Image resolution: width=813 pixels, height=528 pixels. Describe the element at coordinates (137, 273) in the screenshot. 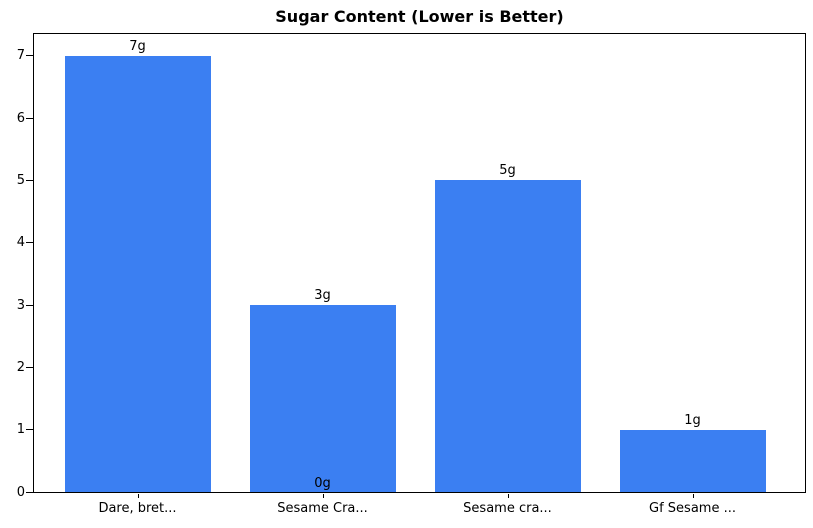

I see `bar-dare-bret` at that location.